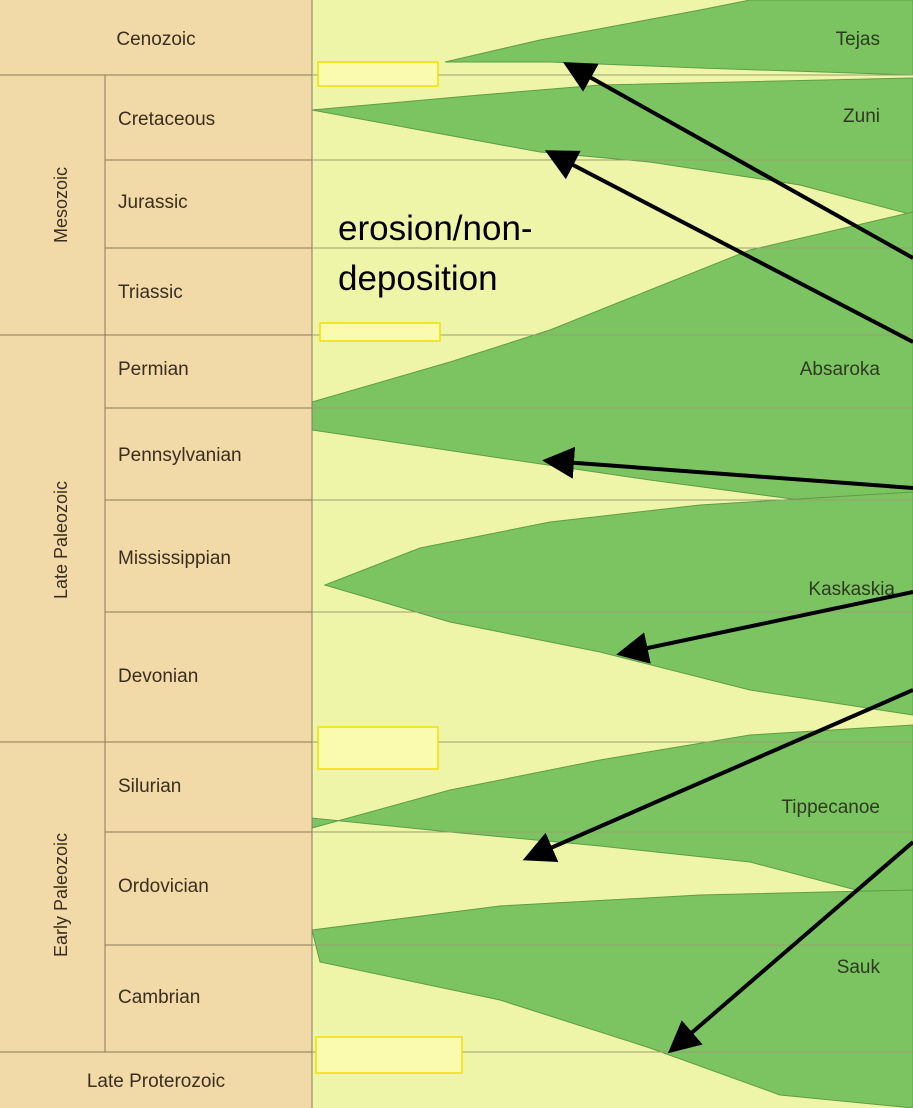 The image size is (913, 1108). What do you see at coordinates (155, 39) in the screenshot?
I see `era-label: Cenozoic` at bounding box center [155, 39].